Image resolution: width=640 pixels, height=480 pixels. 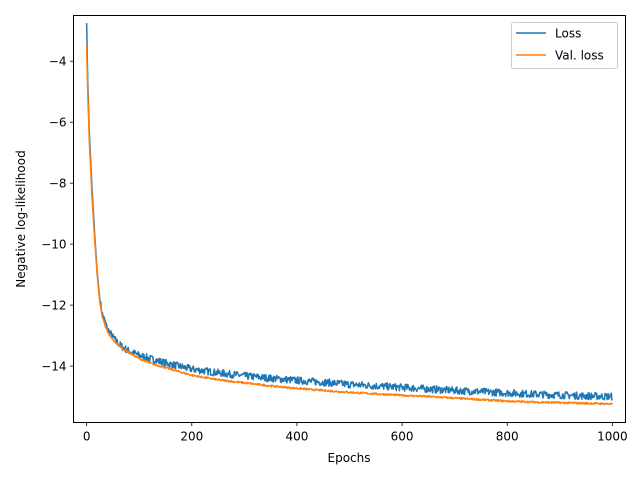 What do you see at coordinates (568, 34) in the screenshot?
I see `legend-label-loss: Loss` at bounding box center [568, 34].